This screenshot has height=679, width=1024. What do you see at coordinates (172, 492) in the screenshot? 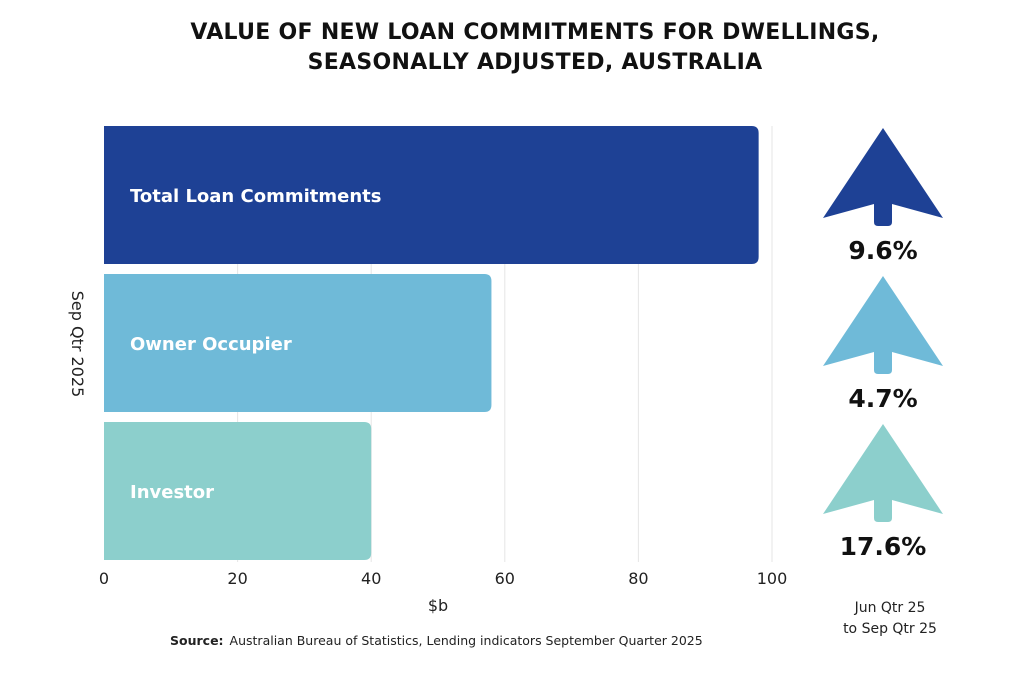
I see `bar-label-2: Investor` at bounding box center [172, 492].